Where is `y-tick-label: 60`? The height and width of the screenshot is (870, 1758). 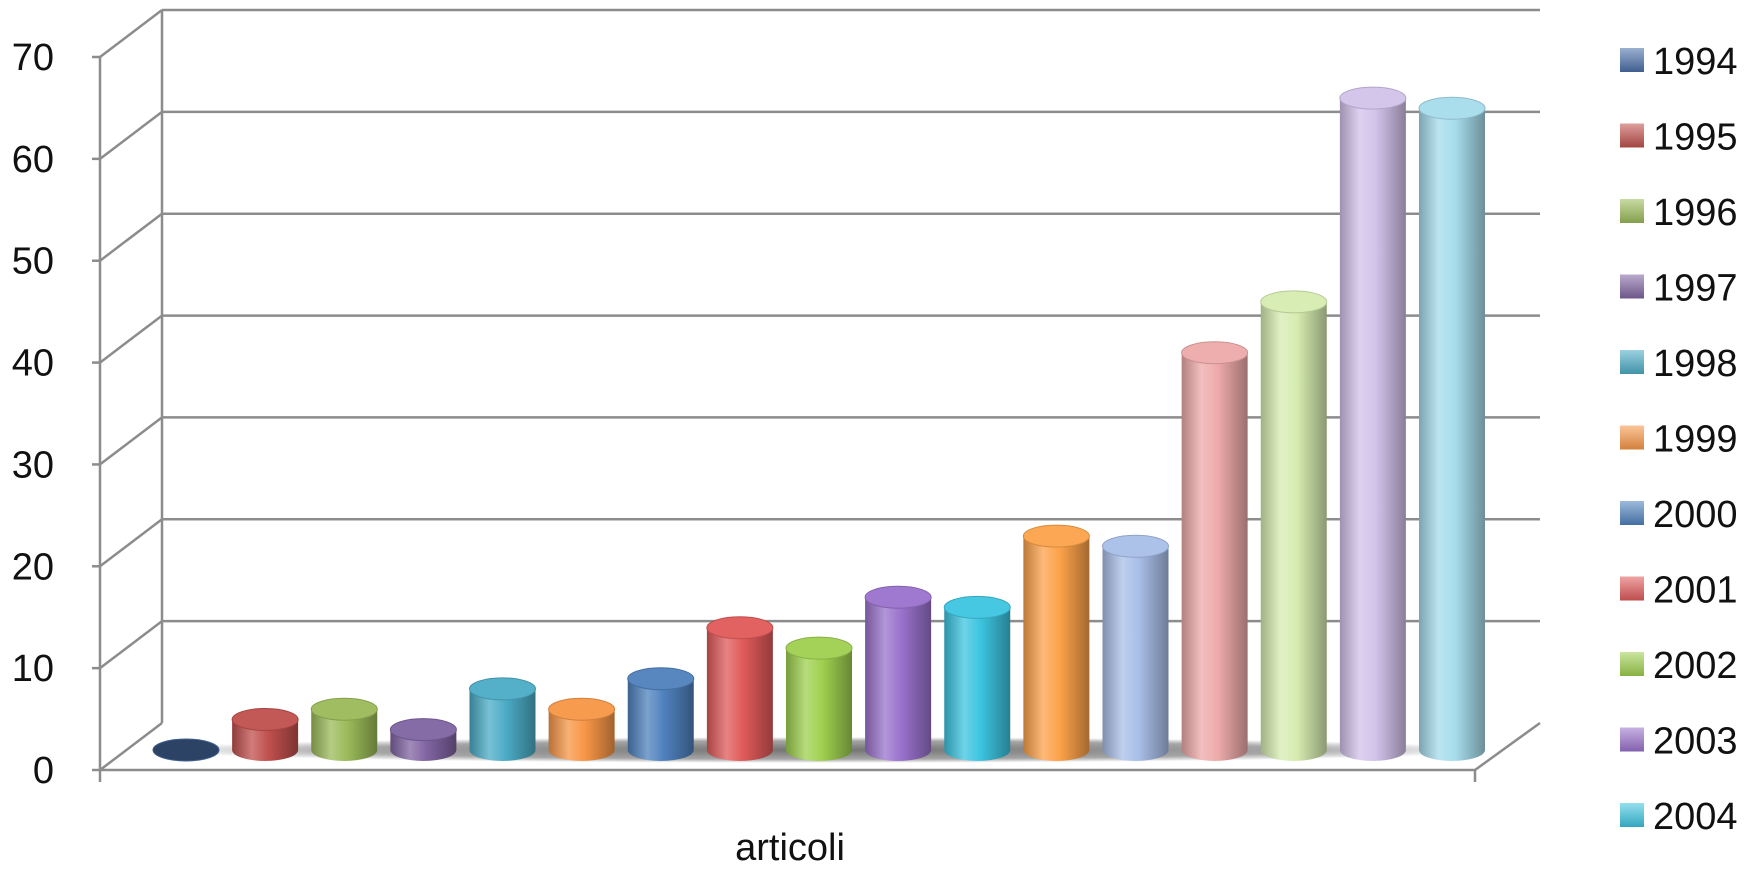
y-tick-label: 60 is located at coordinates (33, 160).